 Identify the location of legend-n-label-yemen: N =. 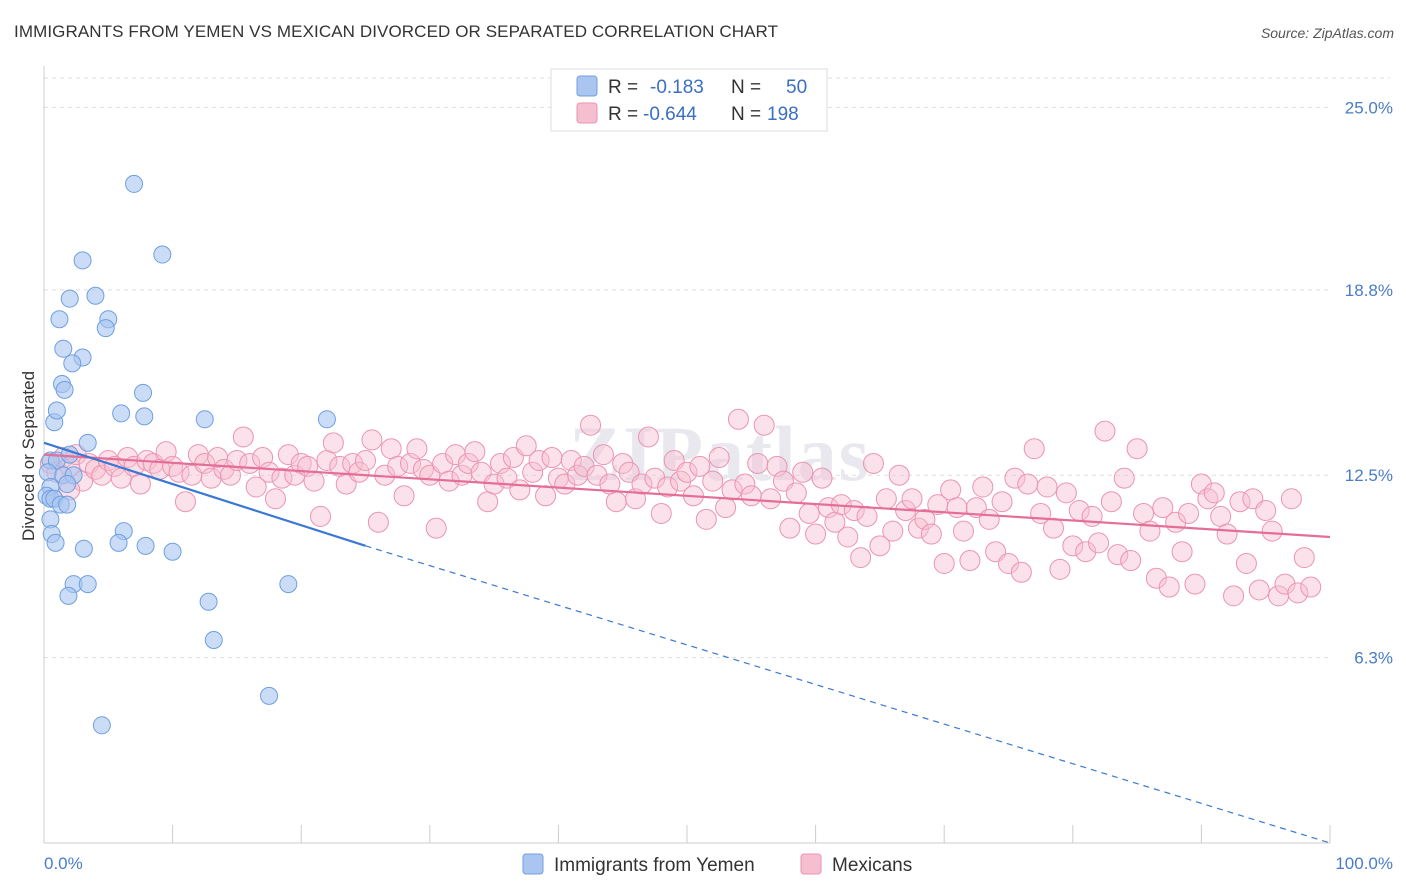
(746, 87).